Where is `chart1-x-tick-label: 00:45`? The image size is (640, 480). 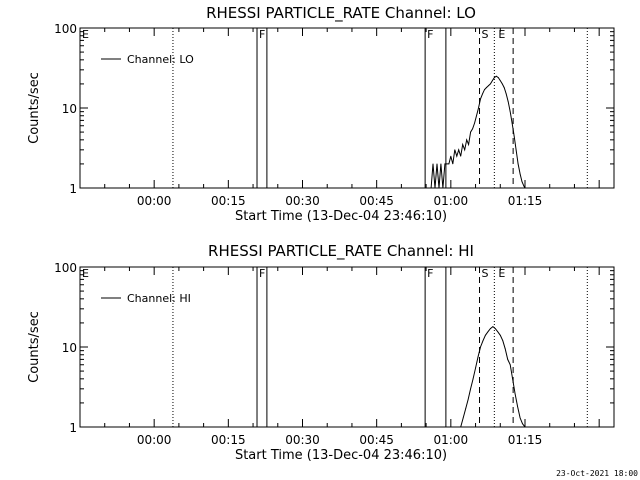
chart1-x-tick-label: 00:45 is located at coordinates (376, 201).